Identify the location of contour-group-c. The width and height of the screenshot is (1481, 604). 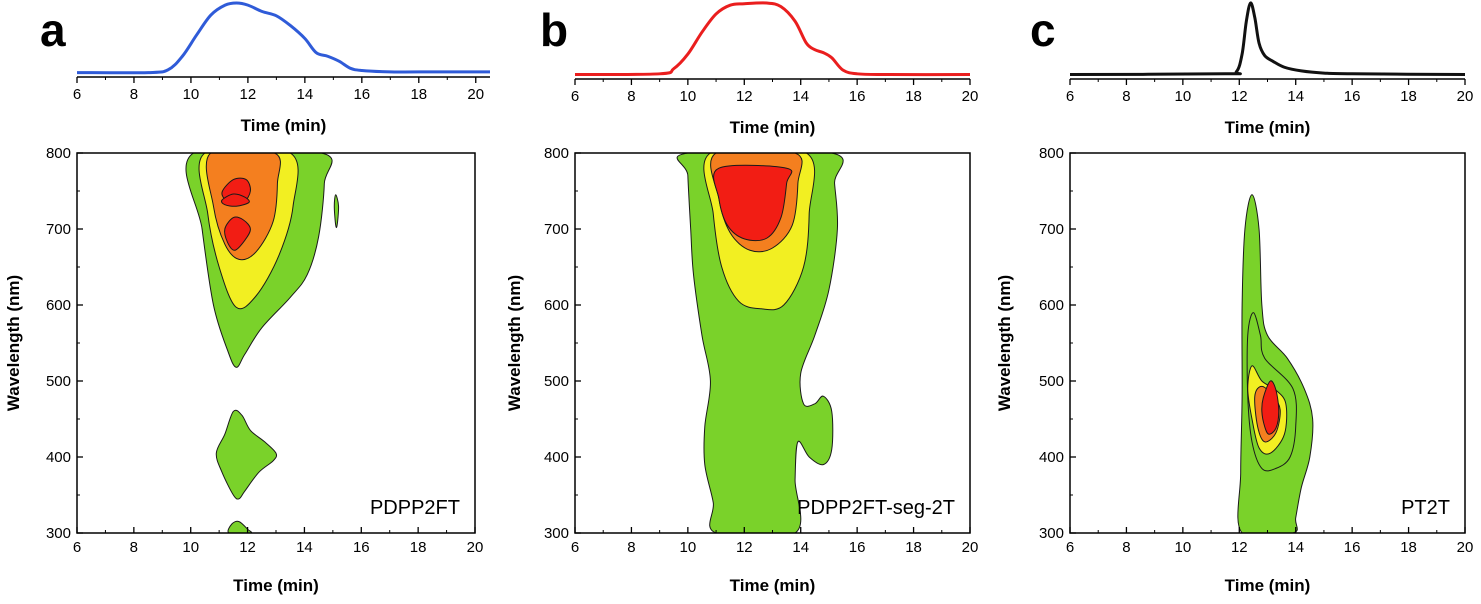
(1275, 363).